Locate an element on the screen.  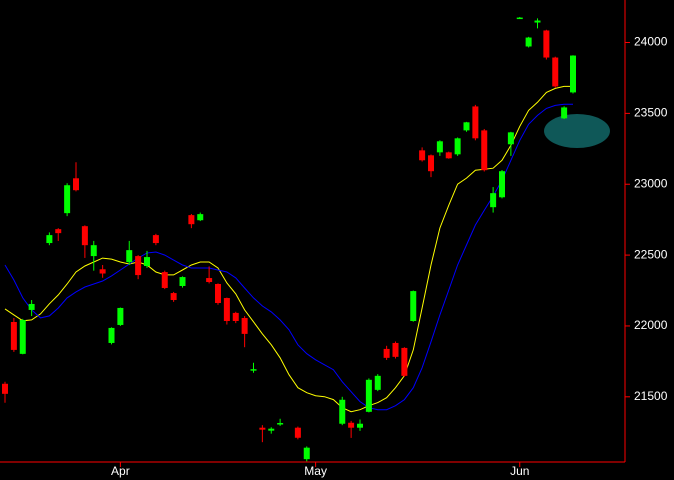
y-tick-label: 22000 is located at coordinates (651, 325).